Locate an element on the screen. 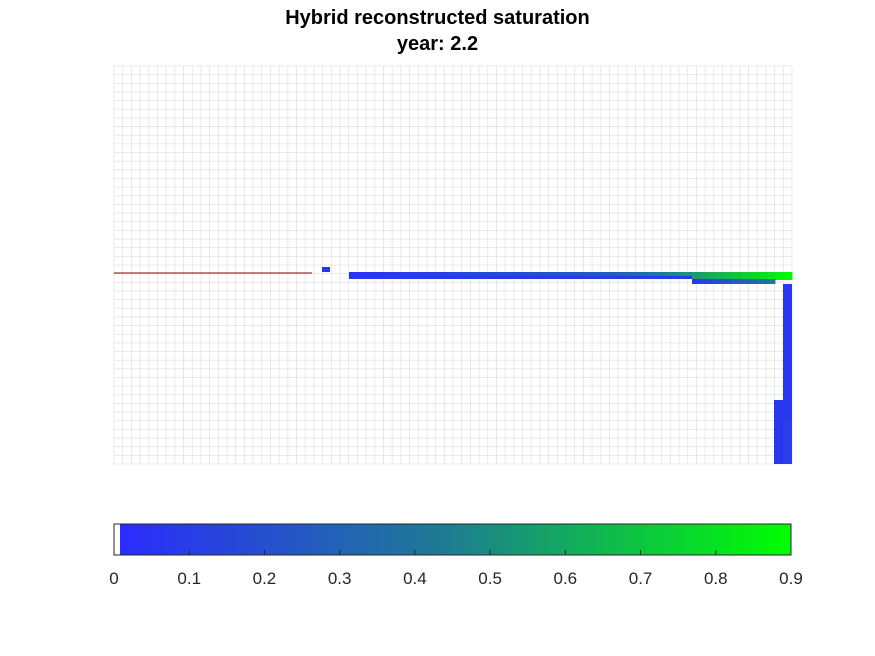 This screenshot has width=875, height=656. colorbar-ticks: 0 0.1 0.2 0.3 0.4 0.5 0.6 0.7 0.8 0.9 is located at coordinates (456, 569).